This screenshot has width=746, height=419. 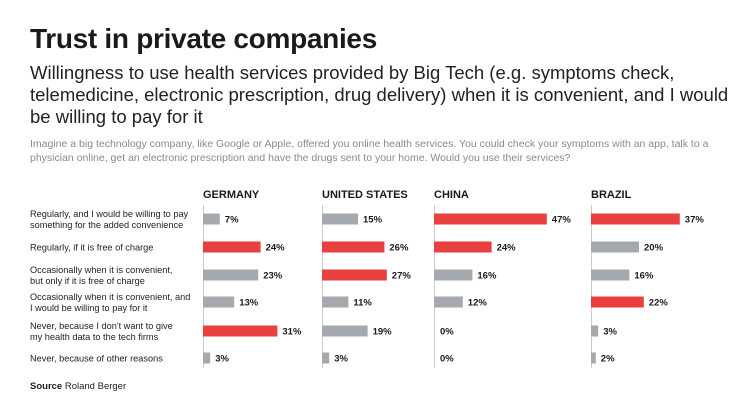 I want to click on data-label: 26%, so click(x=399, y=247).